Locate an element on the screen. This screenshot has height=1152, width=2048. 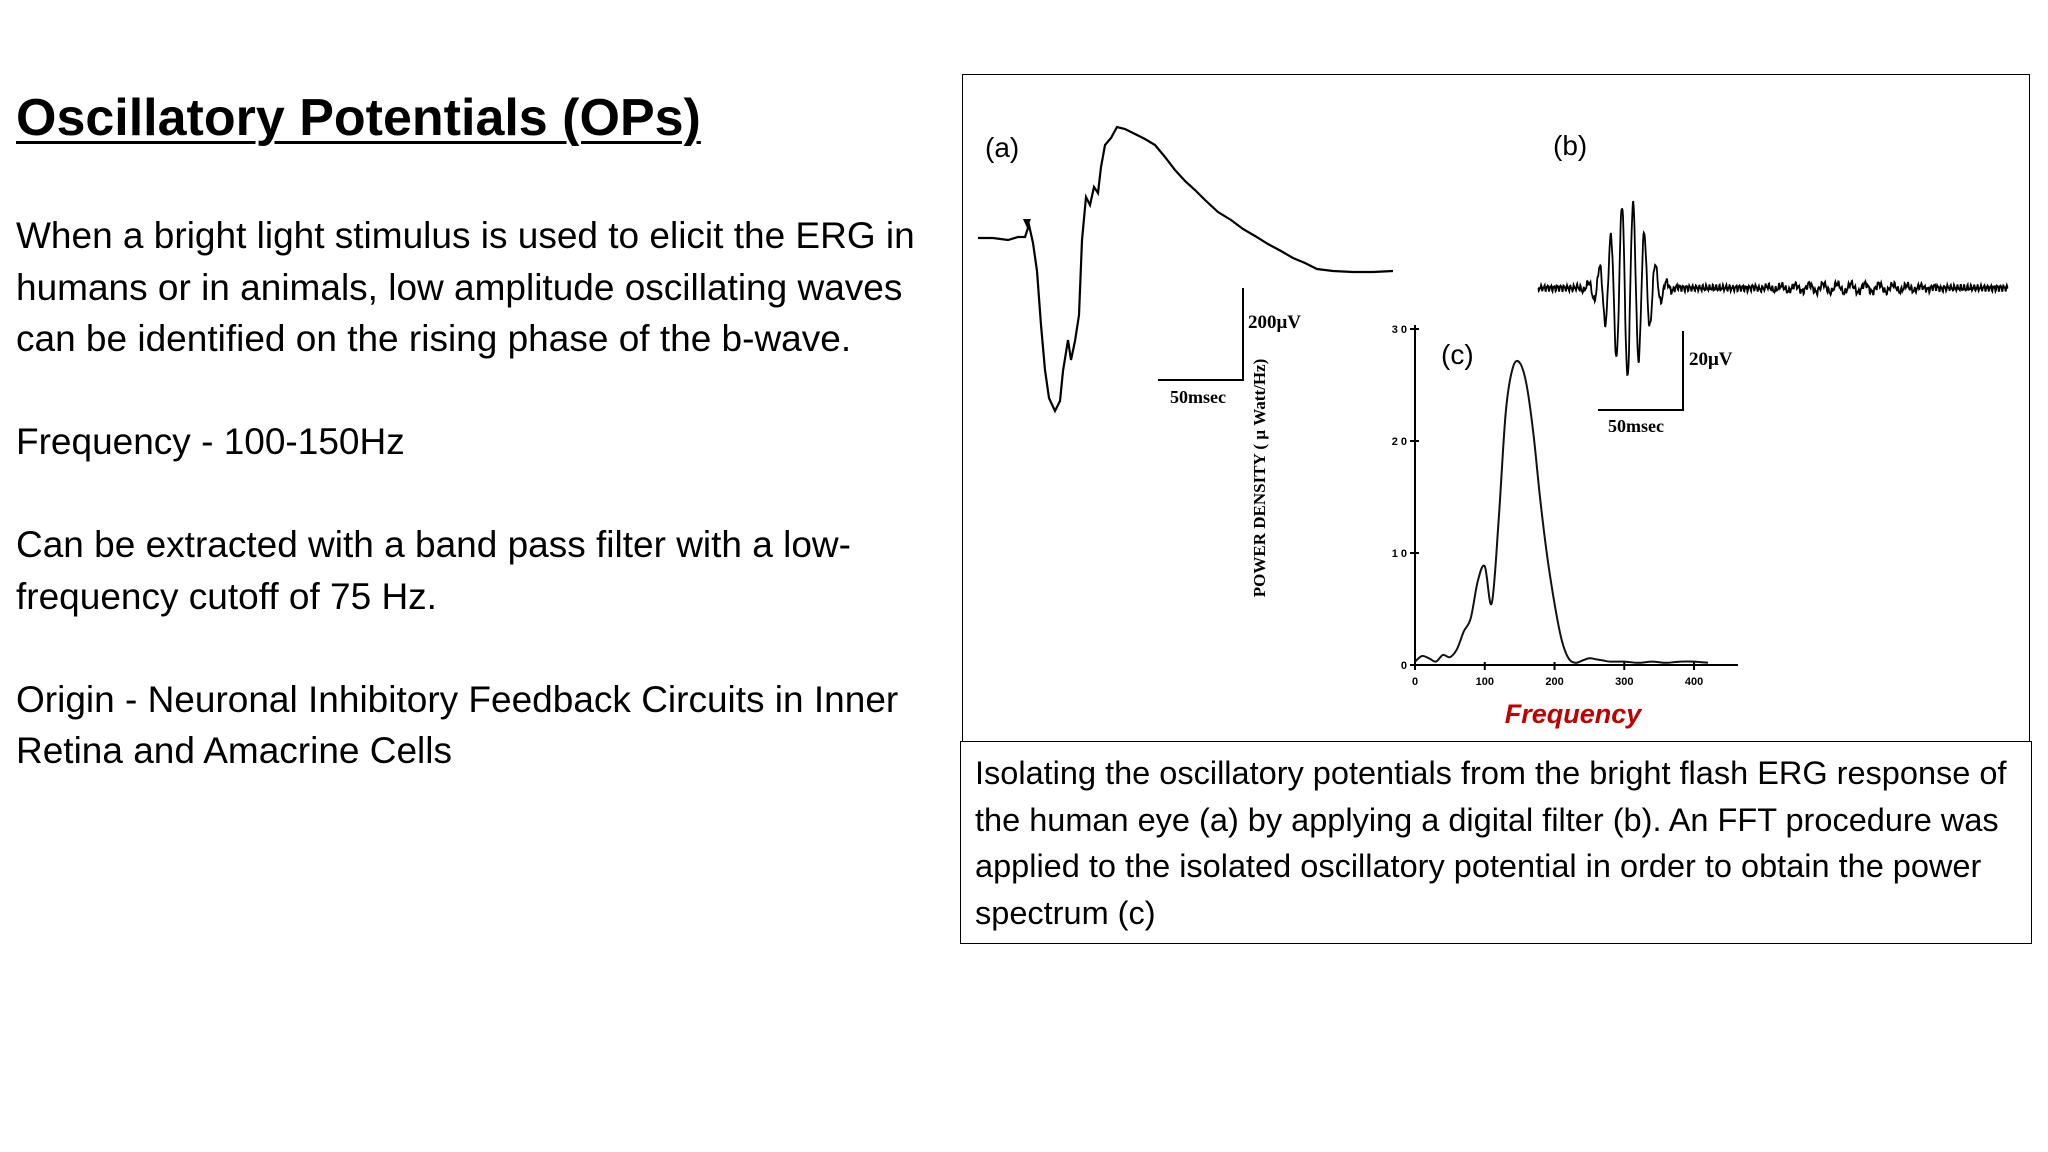
y-tick-label: 1 0 is located at coordinates (1399, 554).